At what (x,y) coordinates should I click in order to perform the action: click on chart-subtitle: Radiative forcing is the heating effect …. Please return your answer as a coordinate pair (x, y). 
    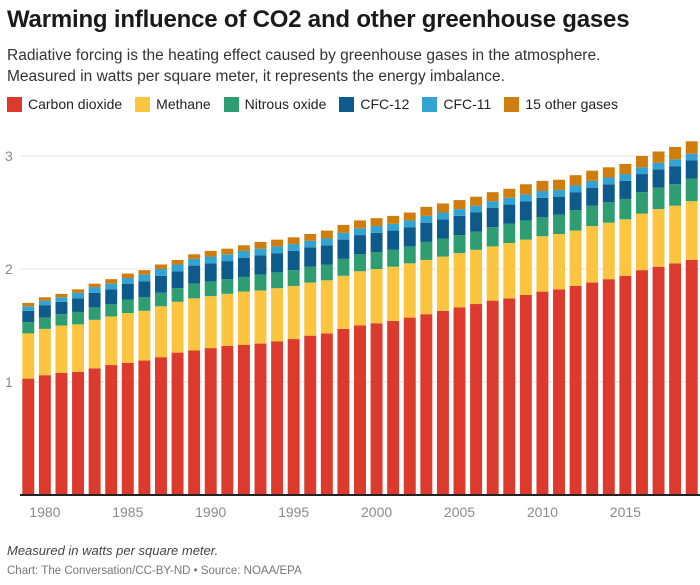
    Looking at the image, I should click on (351, 66).